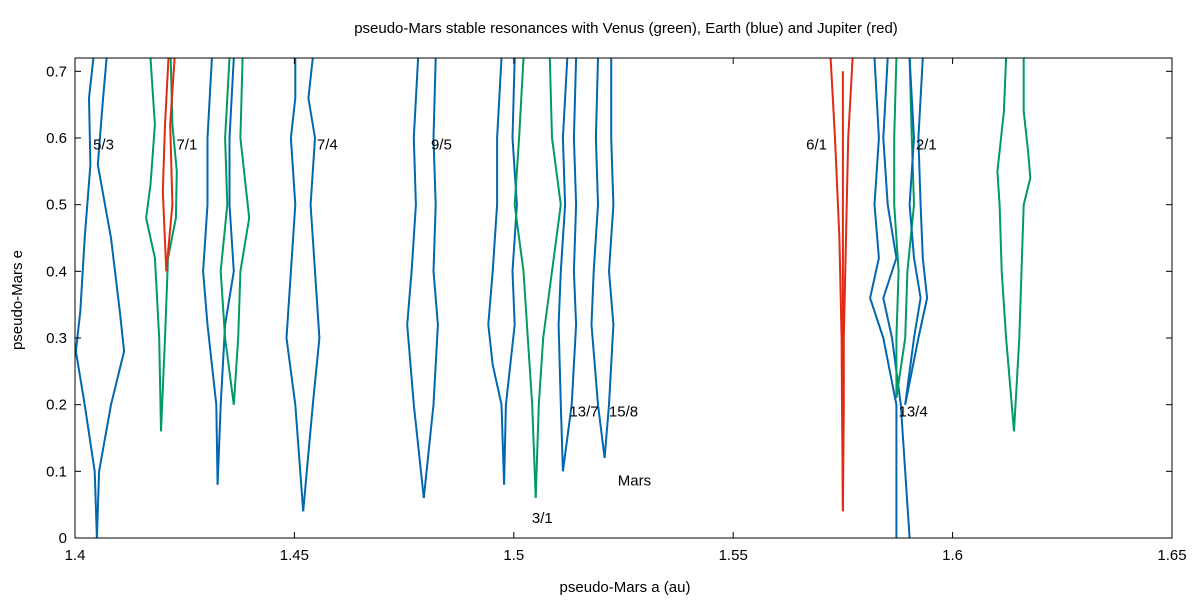  What do you see at coordinates (513, 555) in the screenshot?
I see `x-tick-label: 1.5` at bounding box center [513, 555].